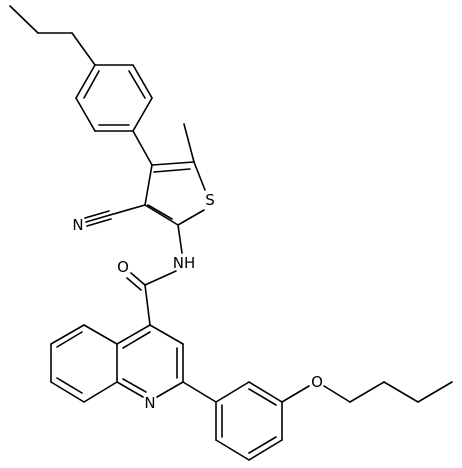 The width and height of the screenshot is (462, 468). I want to click on atom-label: NH, so click(184, 263).